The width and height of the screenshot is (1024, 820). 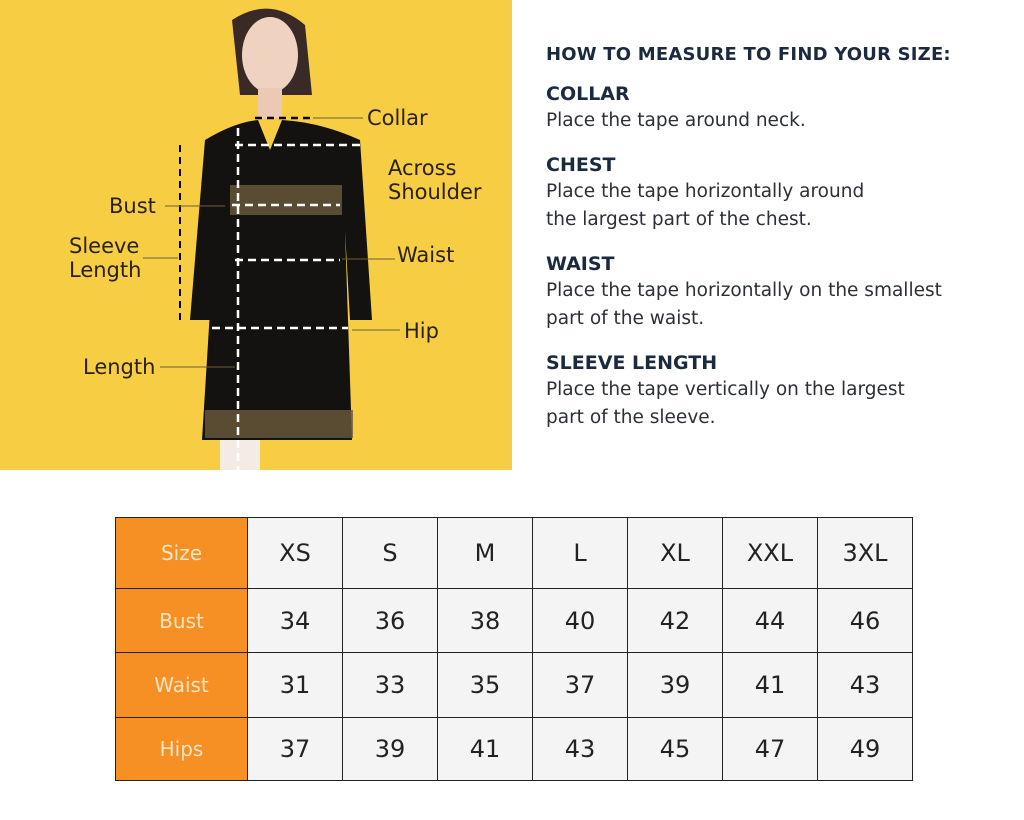 What do you see at coordinates (119, 367) in the screenshot?
I see `label-length: Length` at bounding box center [119, 367].